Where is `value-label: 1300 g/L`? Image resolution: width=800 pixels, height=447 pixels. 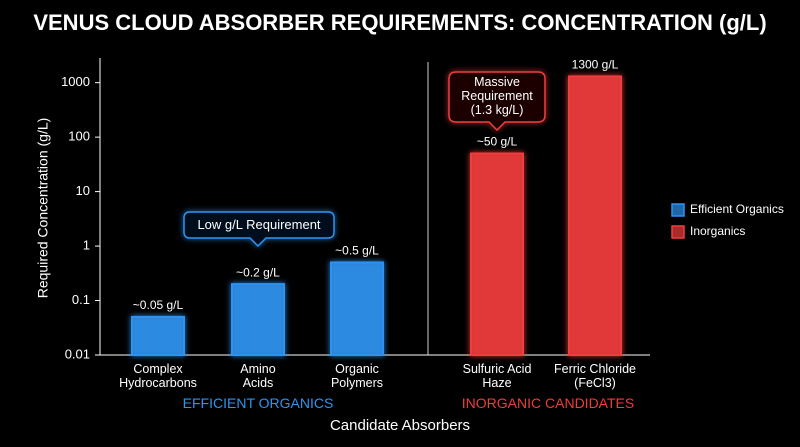
value-label: 1300 g/L is located at coordinates (595, 65).